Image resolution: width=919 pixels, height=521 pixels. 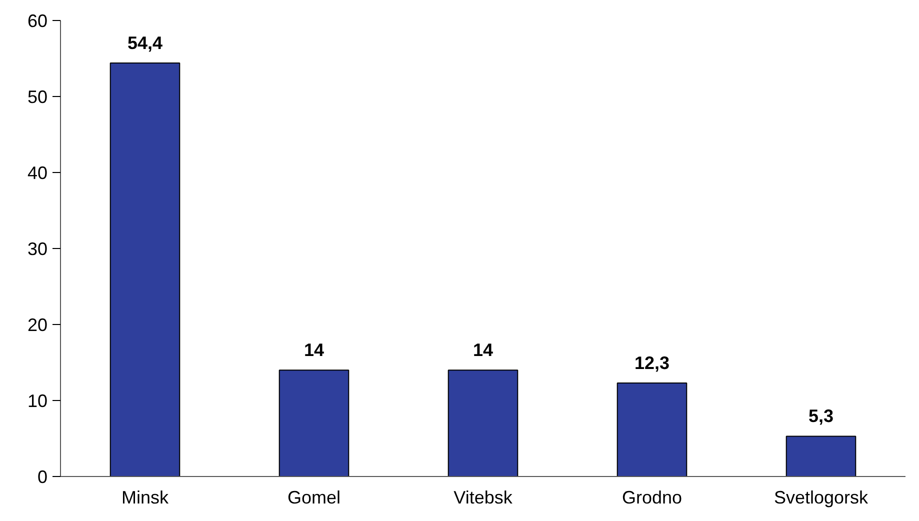 What do you see at coordinates (146, 498) in the screenshot?
I see `x-tick-label: Minsk` at bounding box center [146, 498].